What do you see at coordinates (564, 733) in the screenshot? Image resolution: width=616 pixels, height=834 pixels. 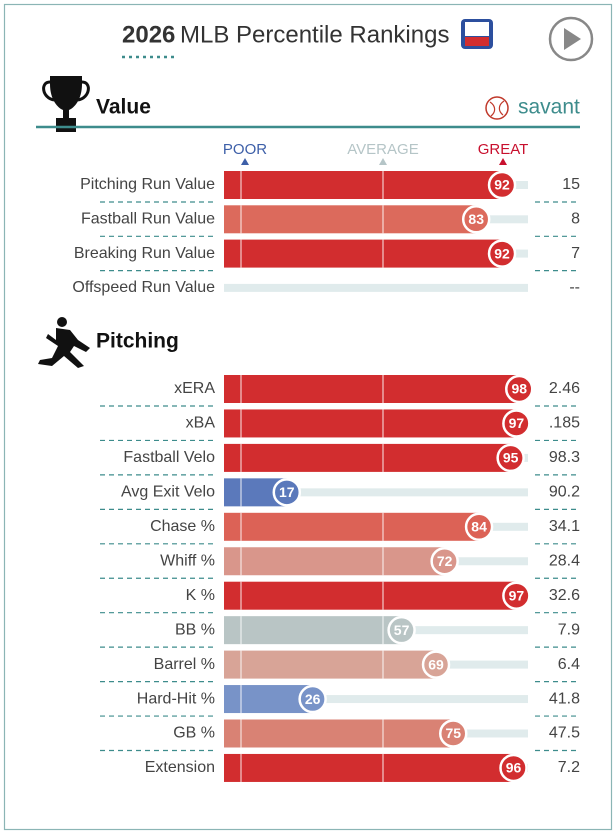 I see `row-stat: 47.5` at bounding box center [564, 733].